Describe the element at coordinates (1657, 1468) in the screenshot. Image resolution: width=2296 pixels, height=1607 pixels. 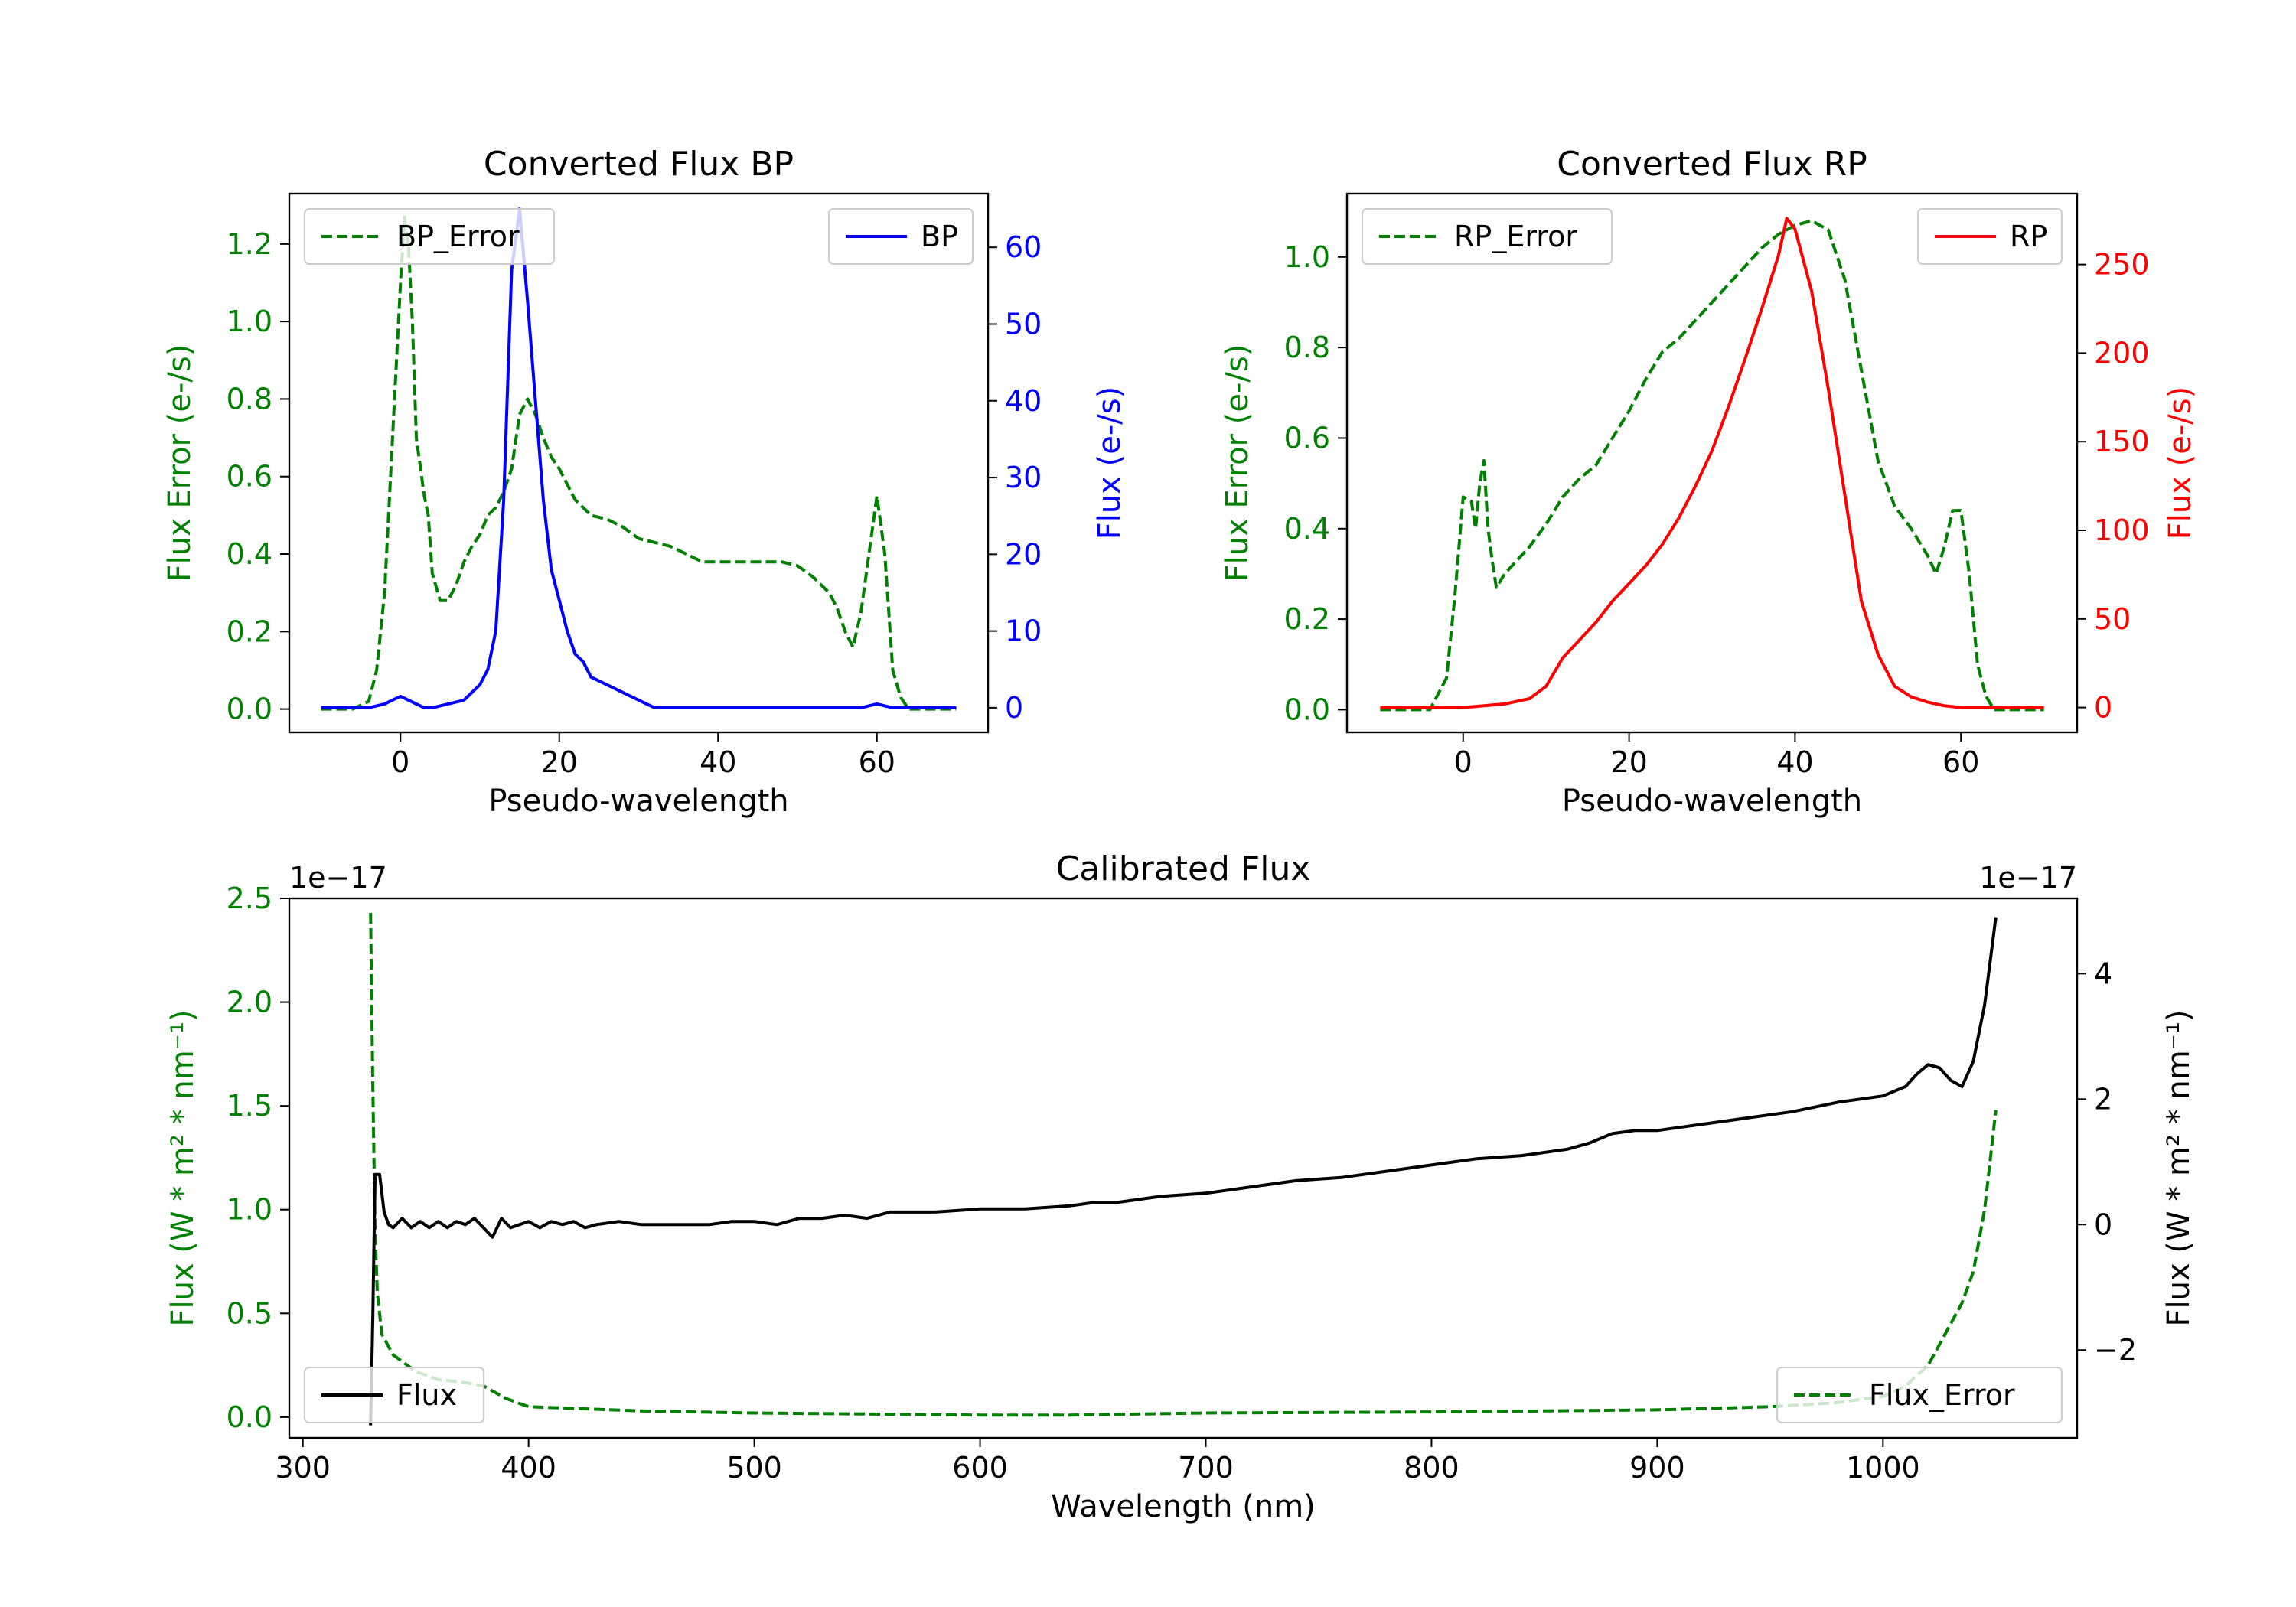
I see `x-tick-label: 900` at that location.